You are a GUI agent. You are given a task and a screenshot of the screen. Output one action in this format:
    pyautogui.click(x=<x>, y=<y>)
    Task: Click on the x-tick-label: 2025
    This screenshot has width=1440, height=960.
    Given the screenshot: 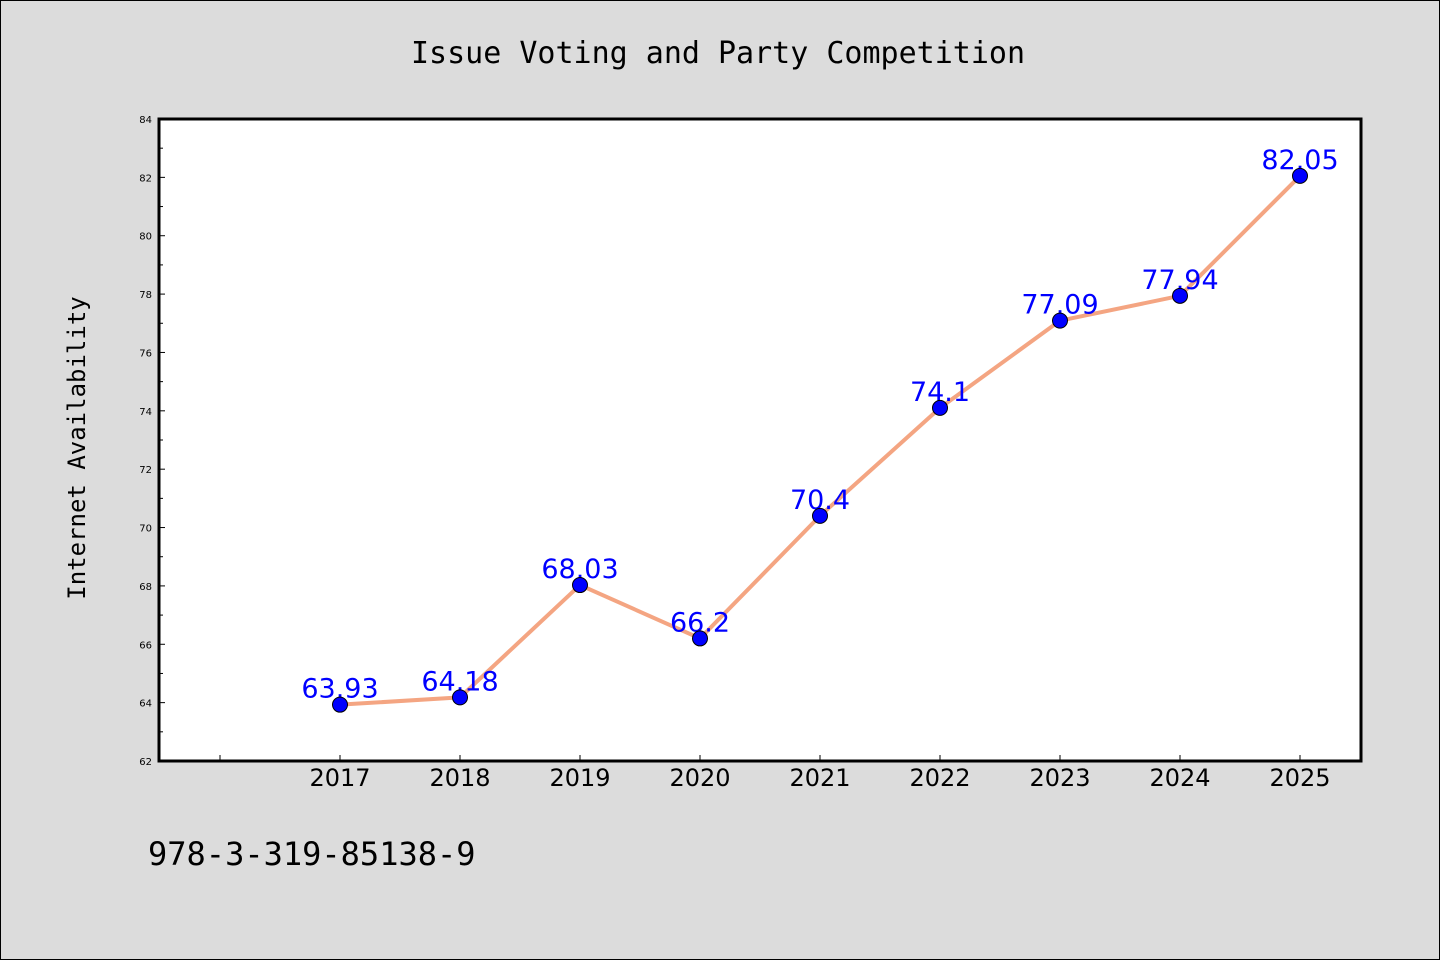 What is the action you would take?
    pyautogui.click(x=1299, y=778)
    